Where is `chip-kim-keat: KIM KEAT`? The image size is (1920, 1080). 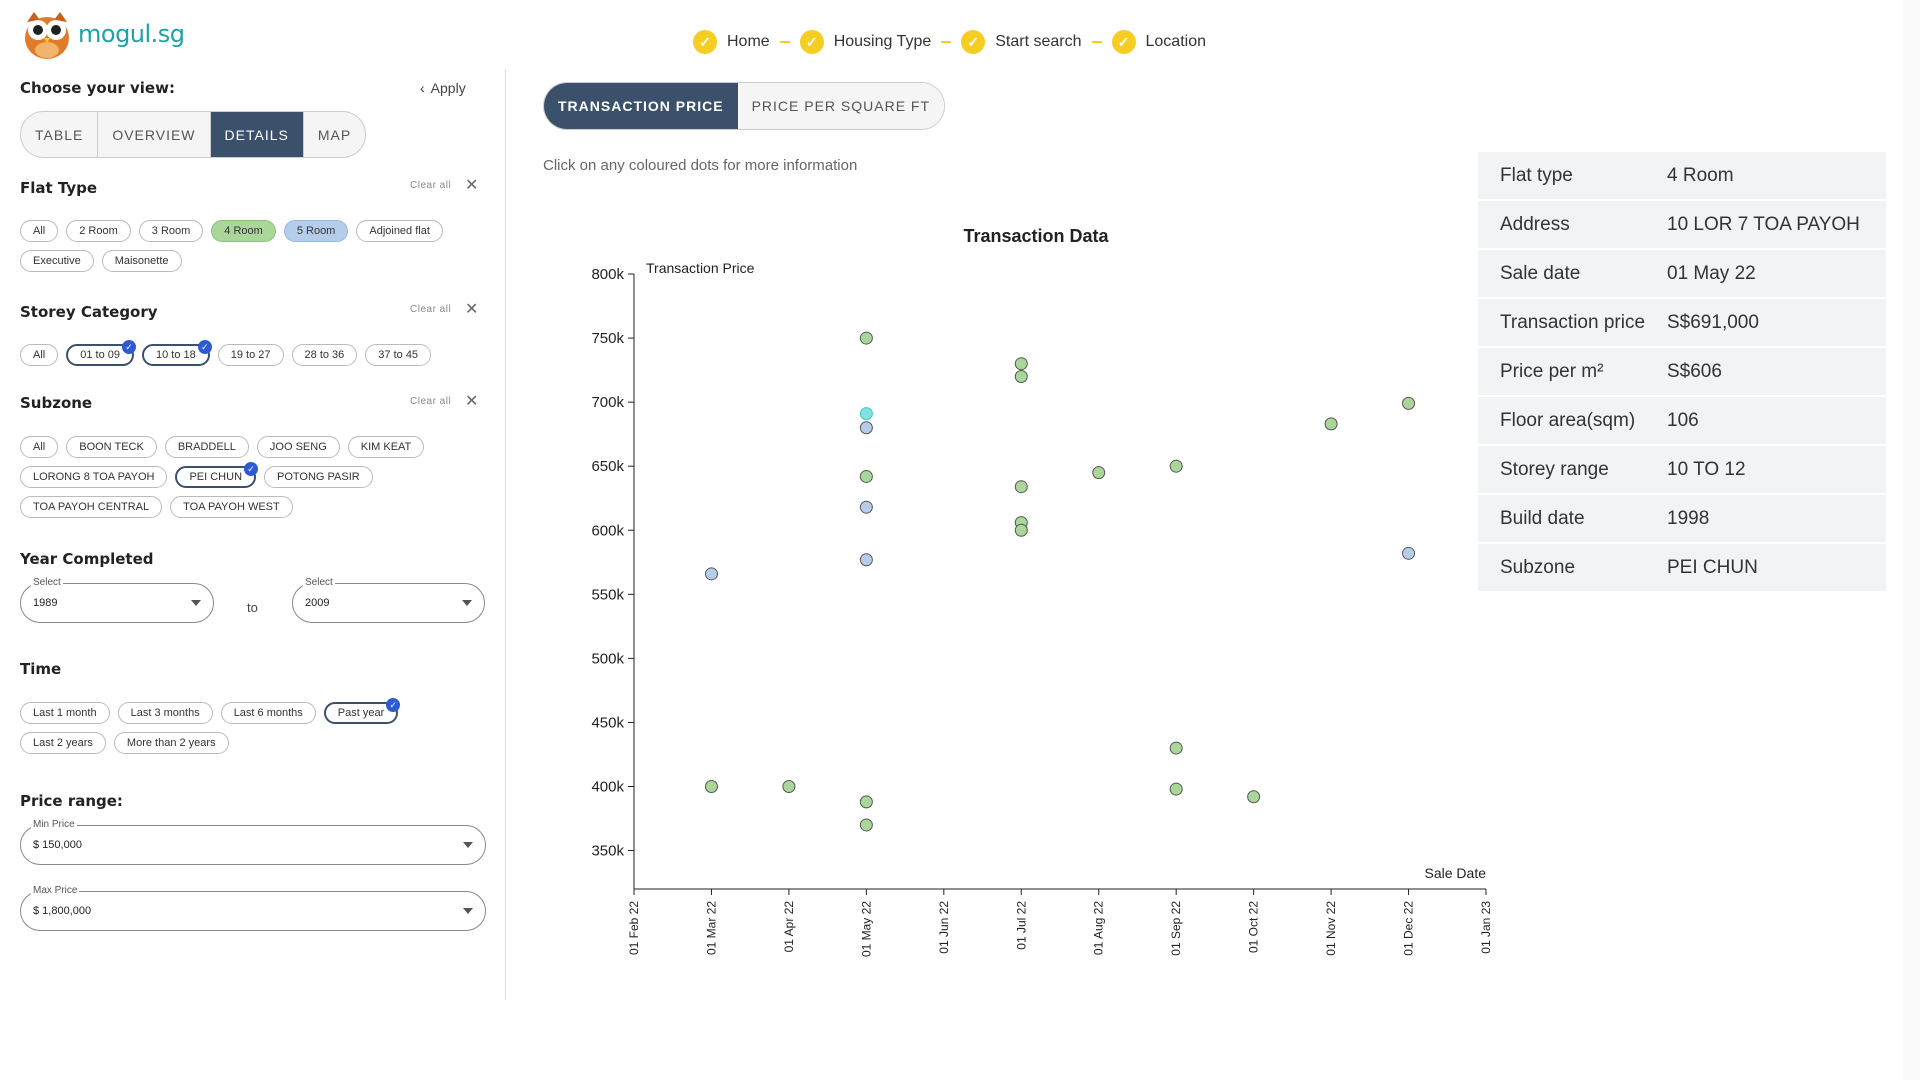
chip-kim-keat: KIM KEAT is located at coordinates (386, 447).